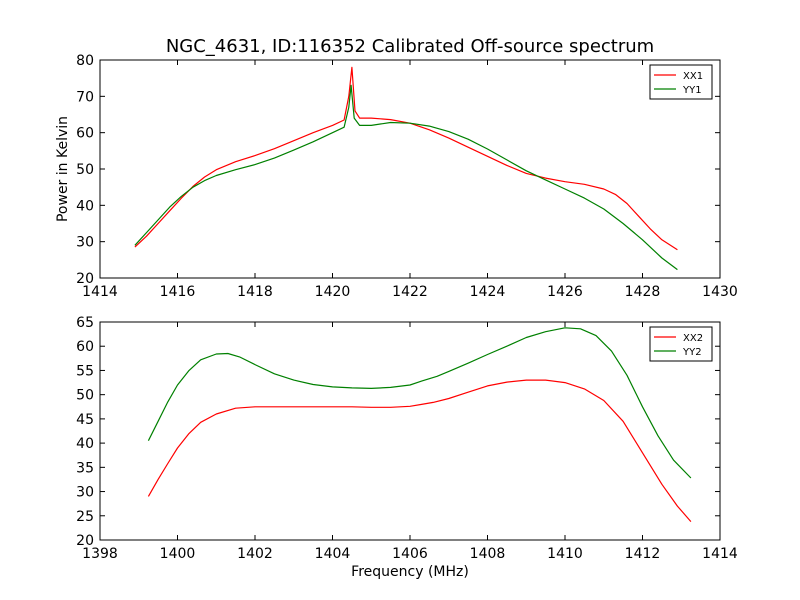 The image size is (800, 600). What do you see at coordinates (85, 420) in the screenshot?
I see `y-tick-label: 45` at bounding box center [85, 420].